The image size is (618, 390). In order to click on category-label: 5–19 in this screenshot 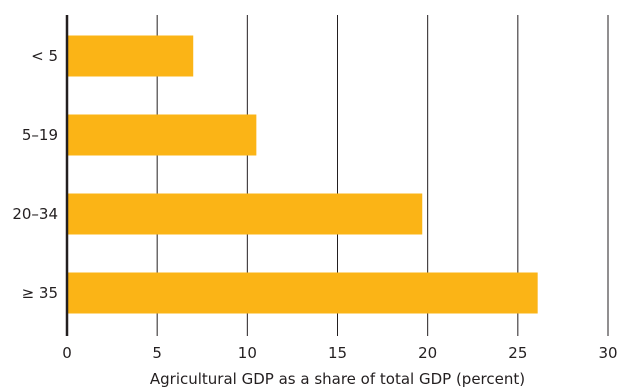, I will do `click(40, 135)`.